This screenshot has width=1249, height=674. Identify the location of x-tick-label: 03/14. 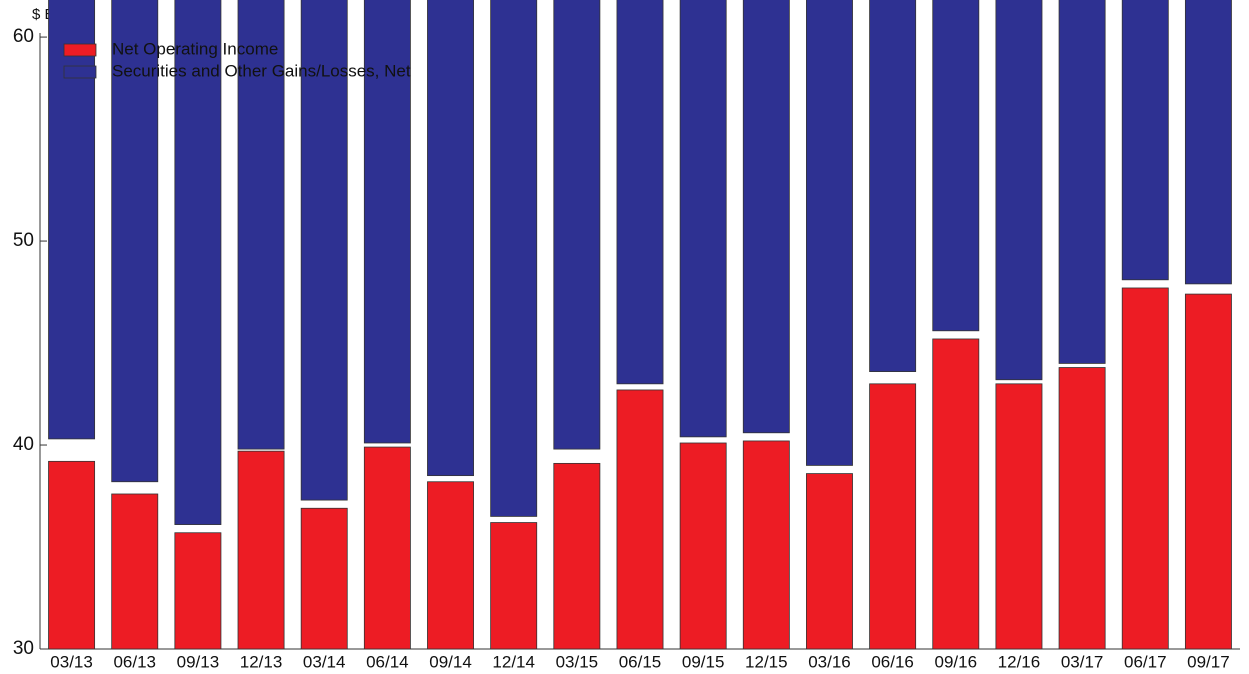
(324, 661).